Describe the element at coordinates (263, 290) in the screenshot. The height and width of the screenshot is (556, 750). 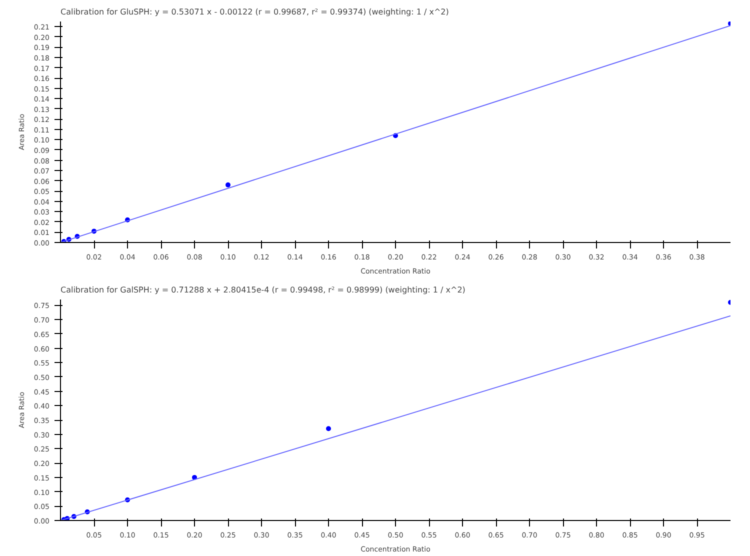
I see `chart-title: Calibration for GalSPH: y = 0.71288 x + 2.80415e-4 (r = 0.99498, r² = 0.98999) (weighting: 1 / x^2)` at that location.